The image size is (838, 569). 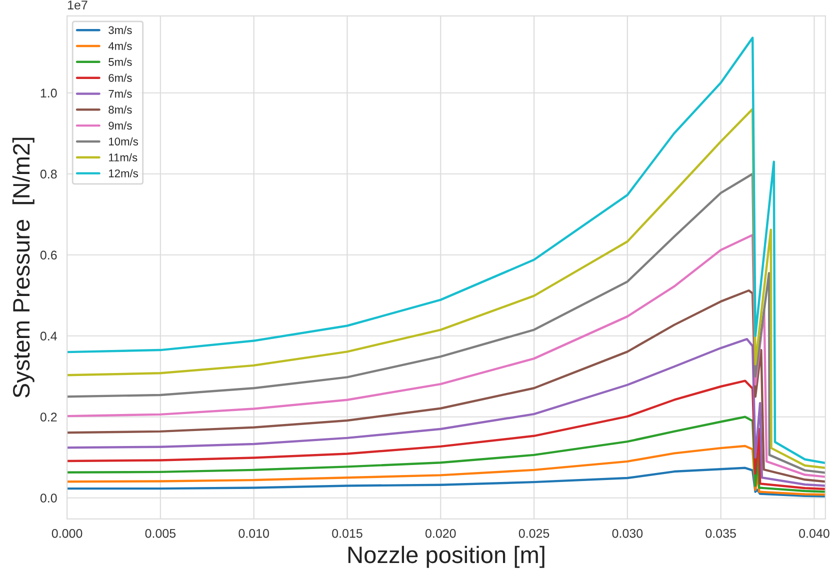 I want to click on x-tick-label: 0.035, so click(x=721, y=533).